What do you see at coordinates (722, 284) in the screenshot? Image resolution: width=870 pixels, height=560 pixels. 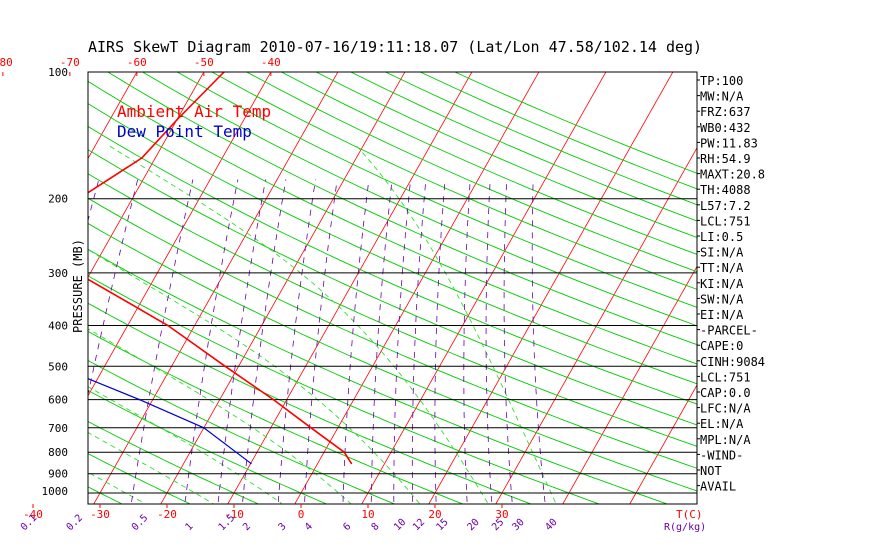 I see `index-item: KI:N/A` at bounding box center [722, 284].